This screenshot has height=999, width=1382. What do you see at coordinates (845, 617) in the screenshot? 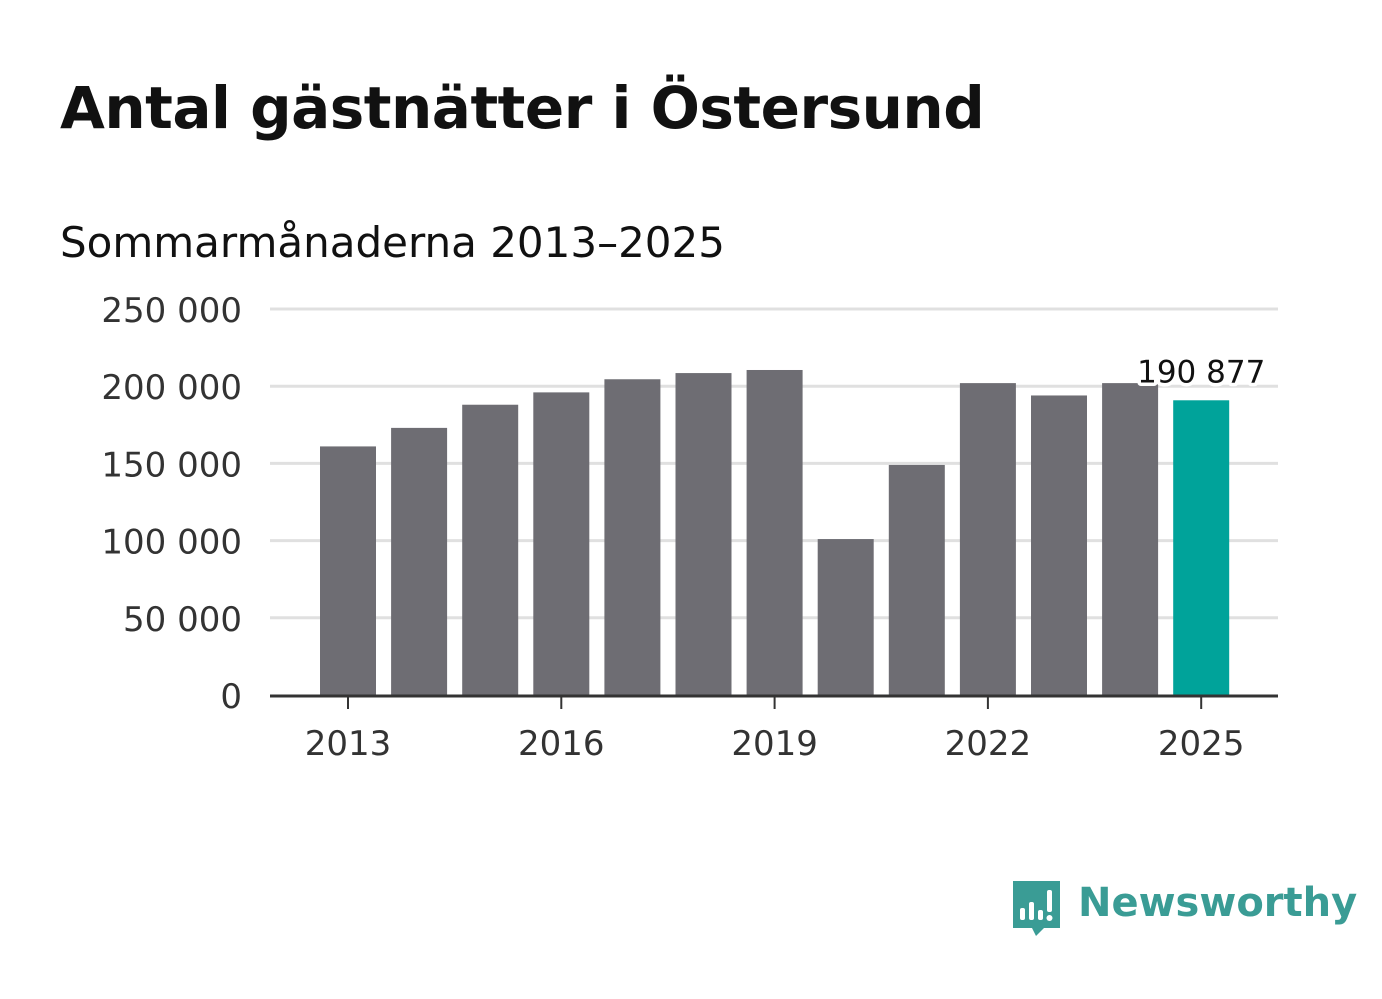
I see `bar-2020` at bounding box center [845, 617].